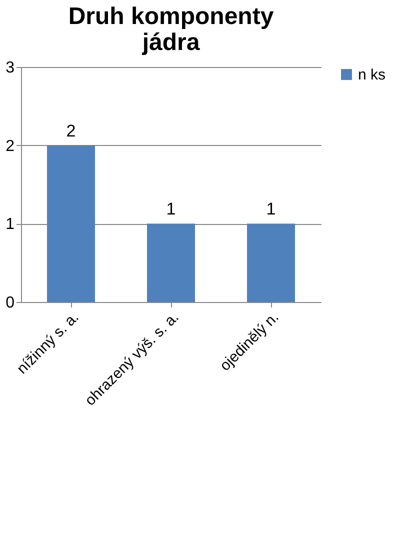 The width and height of the screenshot is (419, 540). I want to click on chart-title: Druh komponenty jádra, so click(171, 29).